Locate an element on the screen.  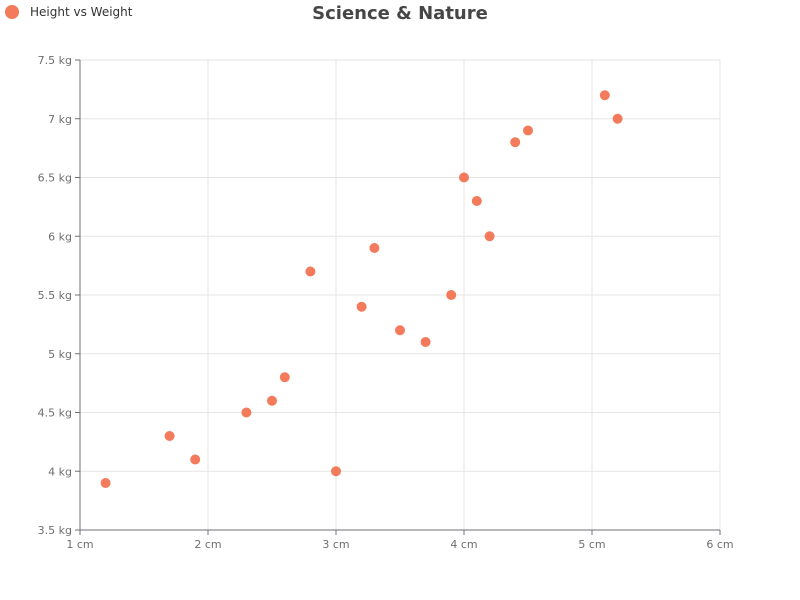
legend: Height vs Weight is located at coordinates (69, 12).